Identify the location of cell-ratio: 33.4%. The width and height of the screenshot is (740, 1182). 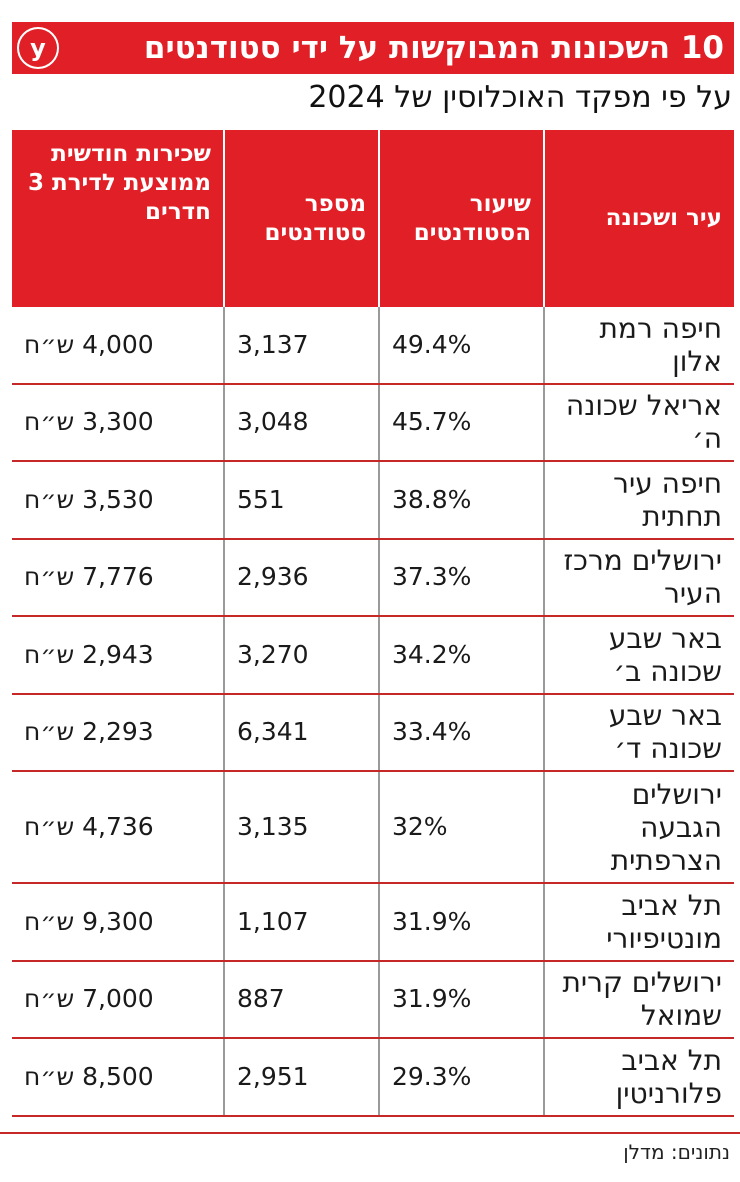
(461, 732).